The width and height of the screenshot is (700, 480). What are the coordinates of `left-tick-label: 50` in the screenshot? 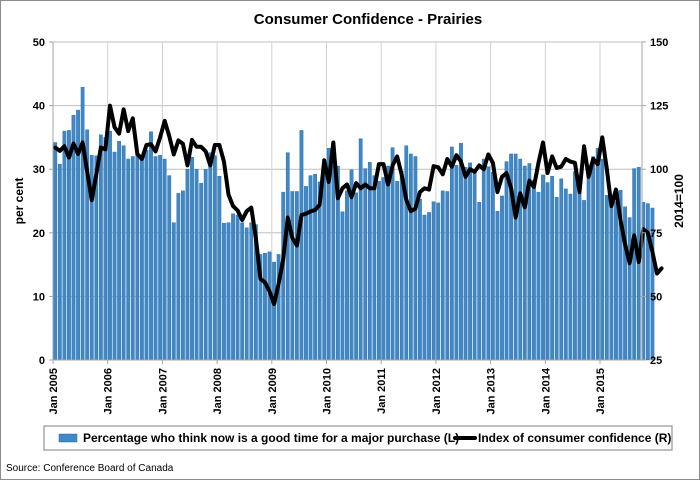 It's located at (39, 43).